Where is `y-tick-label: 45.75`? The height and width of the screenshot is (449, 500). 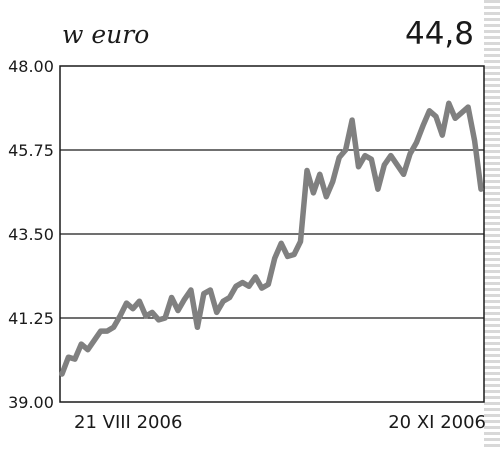 y-tick-label: 45.75 is located at coordinates (31, 150).